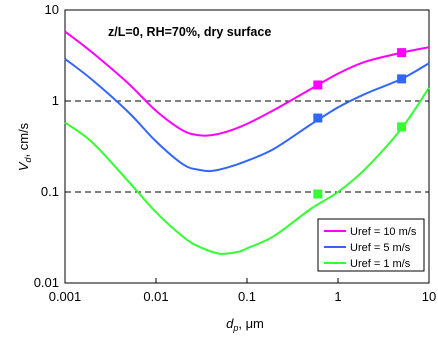  What do you see at coordinates (337, 296) in the screenshot?
I see `x-tick-label: 1` at bounding box center [337, 296].